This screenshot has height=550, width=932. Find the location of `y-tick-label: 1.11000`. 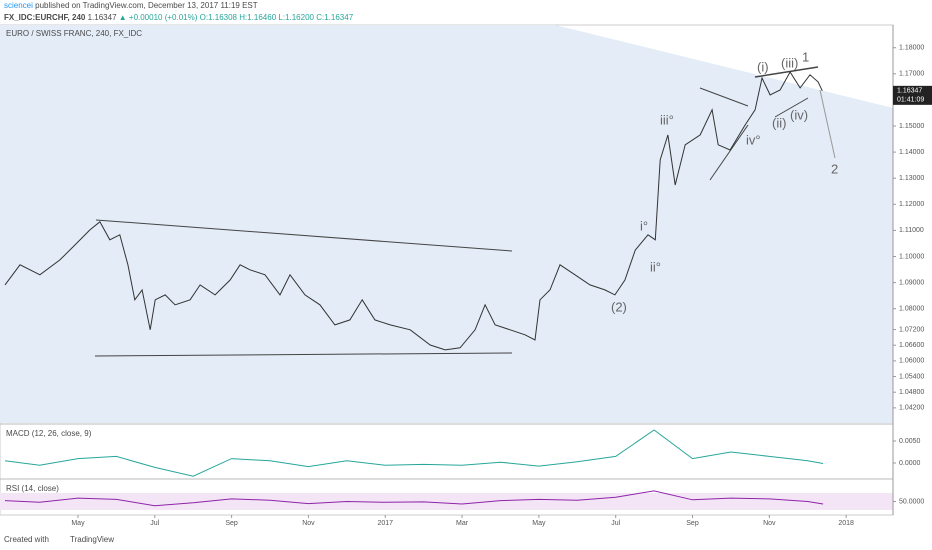

y-tick-label: 1.11000 is located at coordinates (911, 230).